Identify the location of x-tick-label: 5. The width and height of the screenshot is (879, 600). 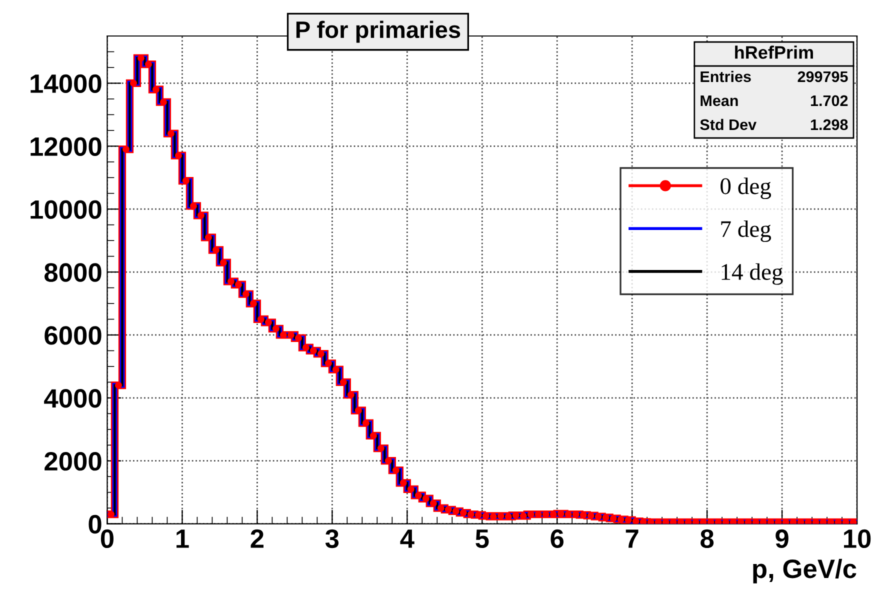
(482, 539).